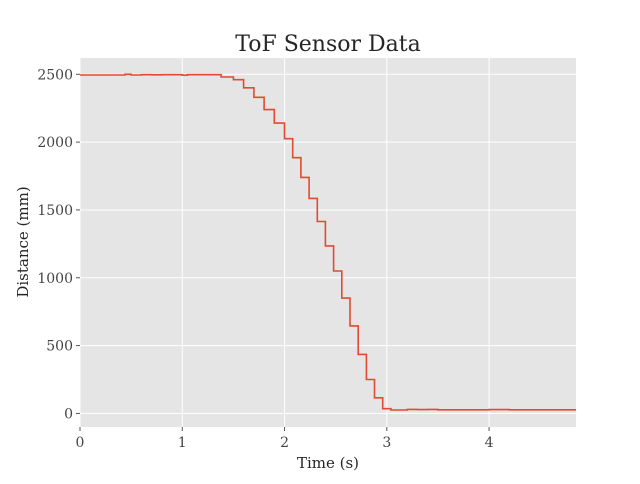 The height and width of the screenshot is (484, 640). What do you see at coordinates (328, 463) in the screenshot?
I see `x-axis-label: Time (s)` at bounding box center [328, 463].